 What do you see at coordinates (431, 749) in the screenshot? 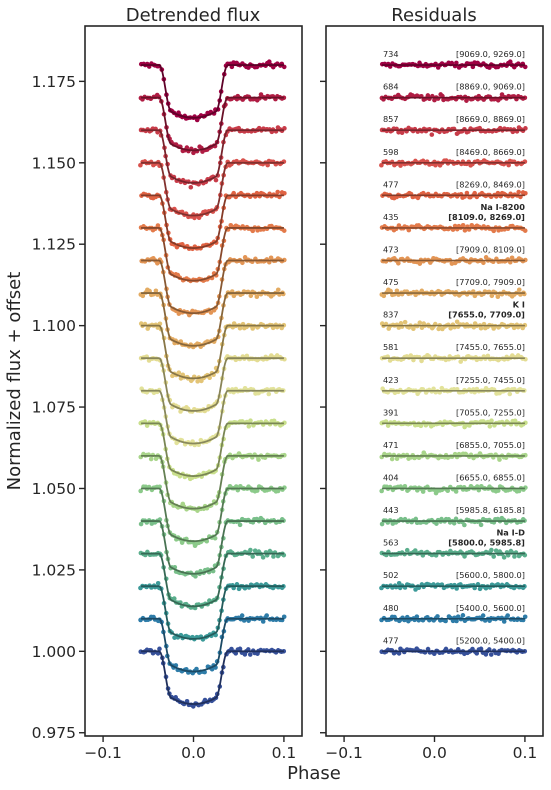
I see `right-x-axis-ticks: −0.1 0.0 0.1` at bounding box center [431, 749].